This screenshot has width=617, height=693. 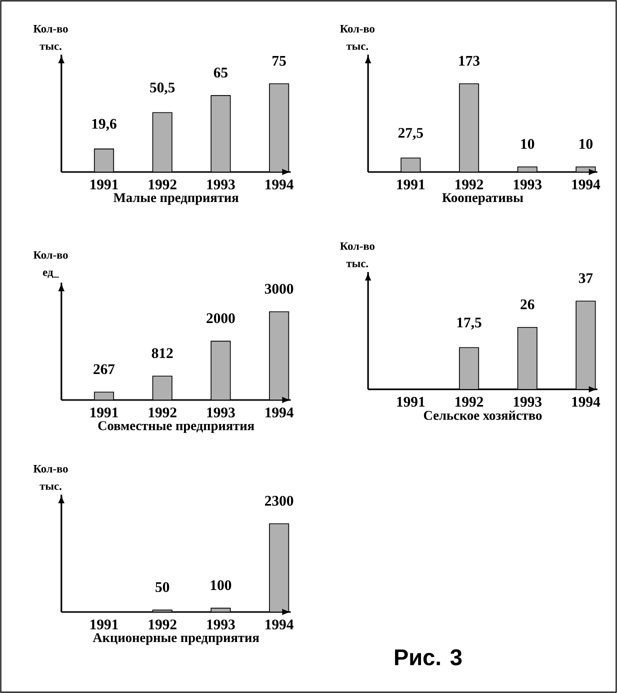 I want to click on x-axis-title: Кооперативы, so click(x=483, y=199).